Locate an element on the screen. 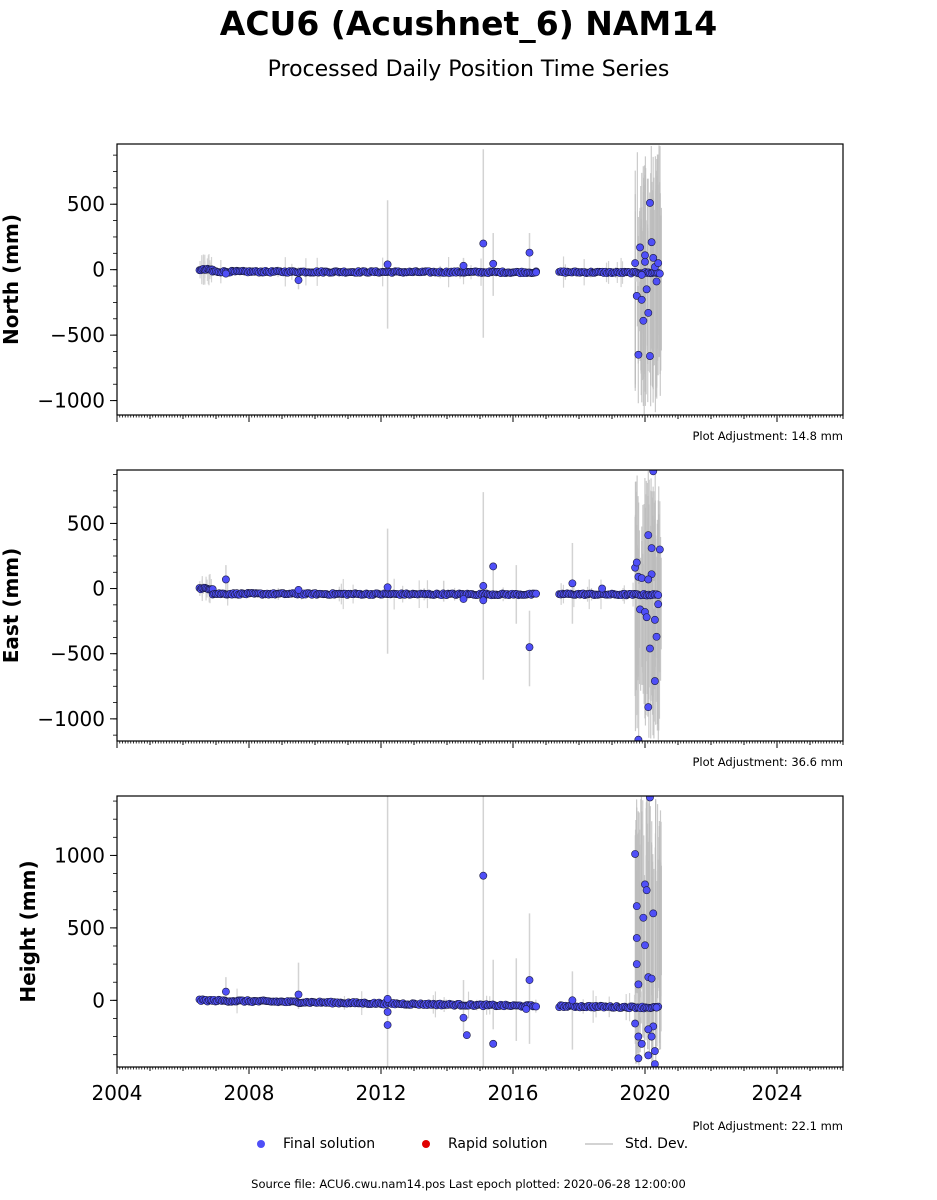  chart-title: ACU6 (Acushnet_6) NAM14 is located at coordinates (468, 23).